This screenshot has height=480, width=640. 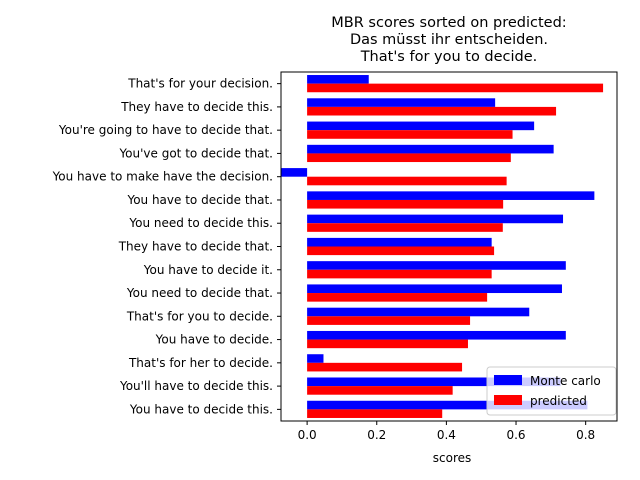 I want to click on x-tick-label: 0.2, so click(x=376, y=435).